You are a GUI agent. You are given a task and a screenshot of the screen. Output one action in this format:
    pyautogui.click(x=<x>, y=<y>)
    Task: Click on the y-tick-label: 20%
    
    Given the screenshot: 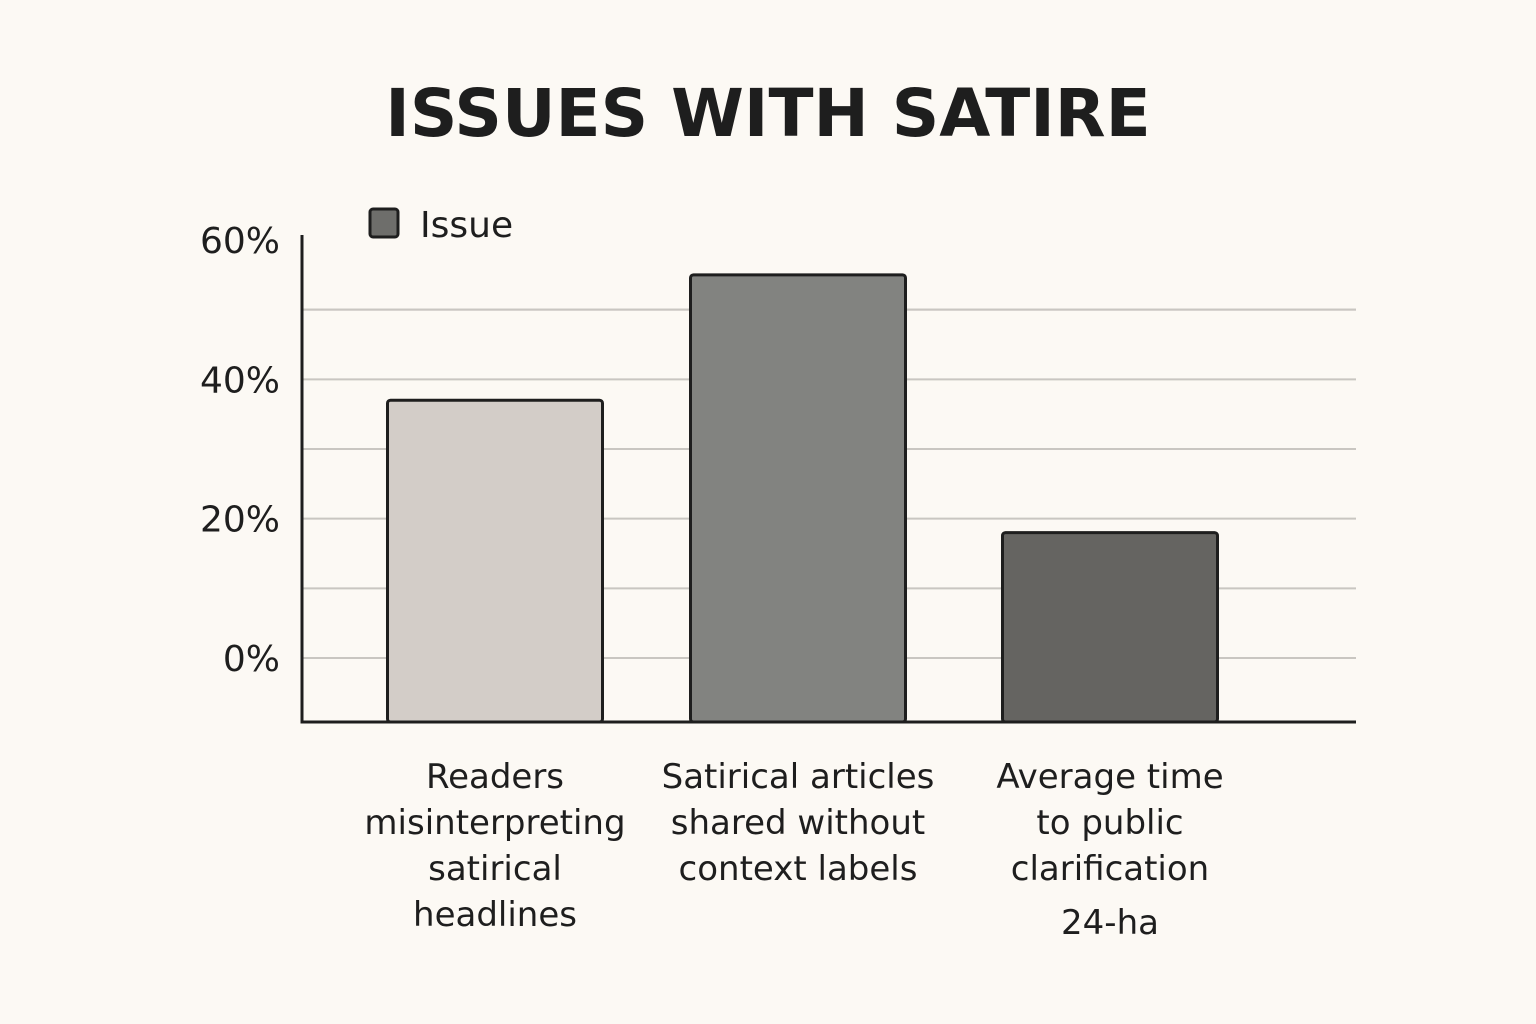 What is the action you would take?
    pyautogui.click(x=240, y=520)
    